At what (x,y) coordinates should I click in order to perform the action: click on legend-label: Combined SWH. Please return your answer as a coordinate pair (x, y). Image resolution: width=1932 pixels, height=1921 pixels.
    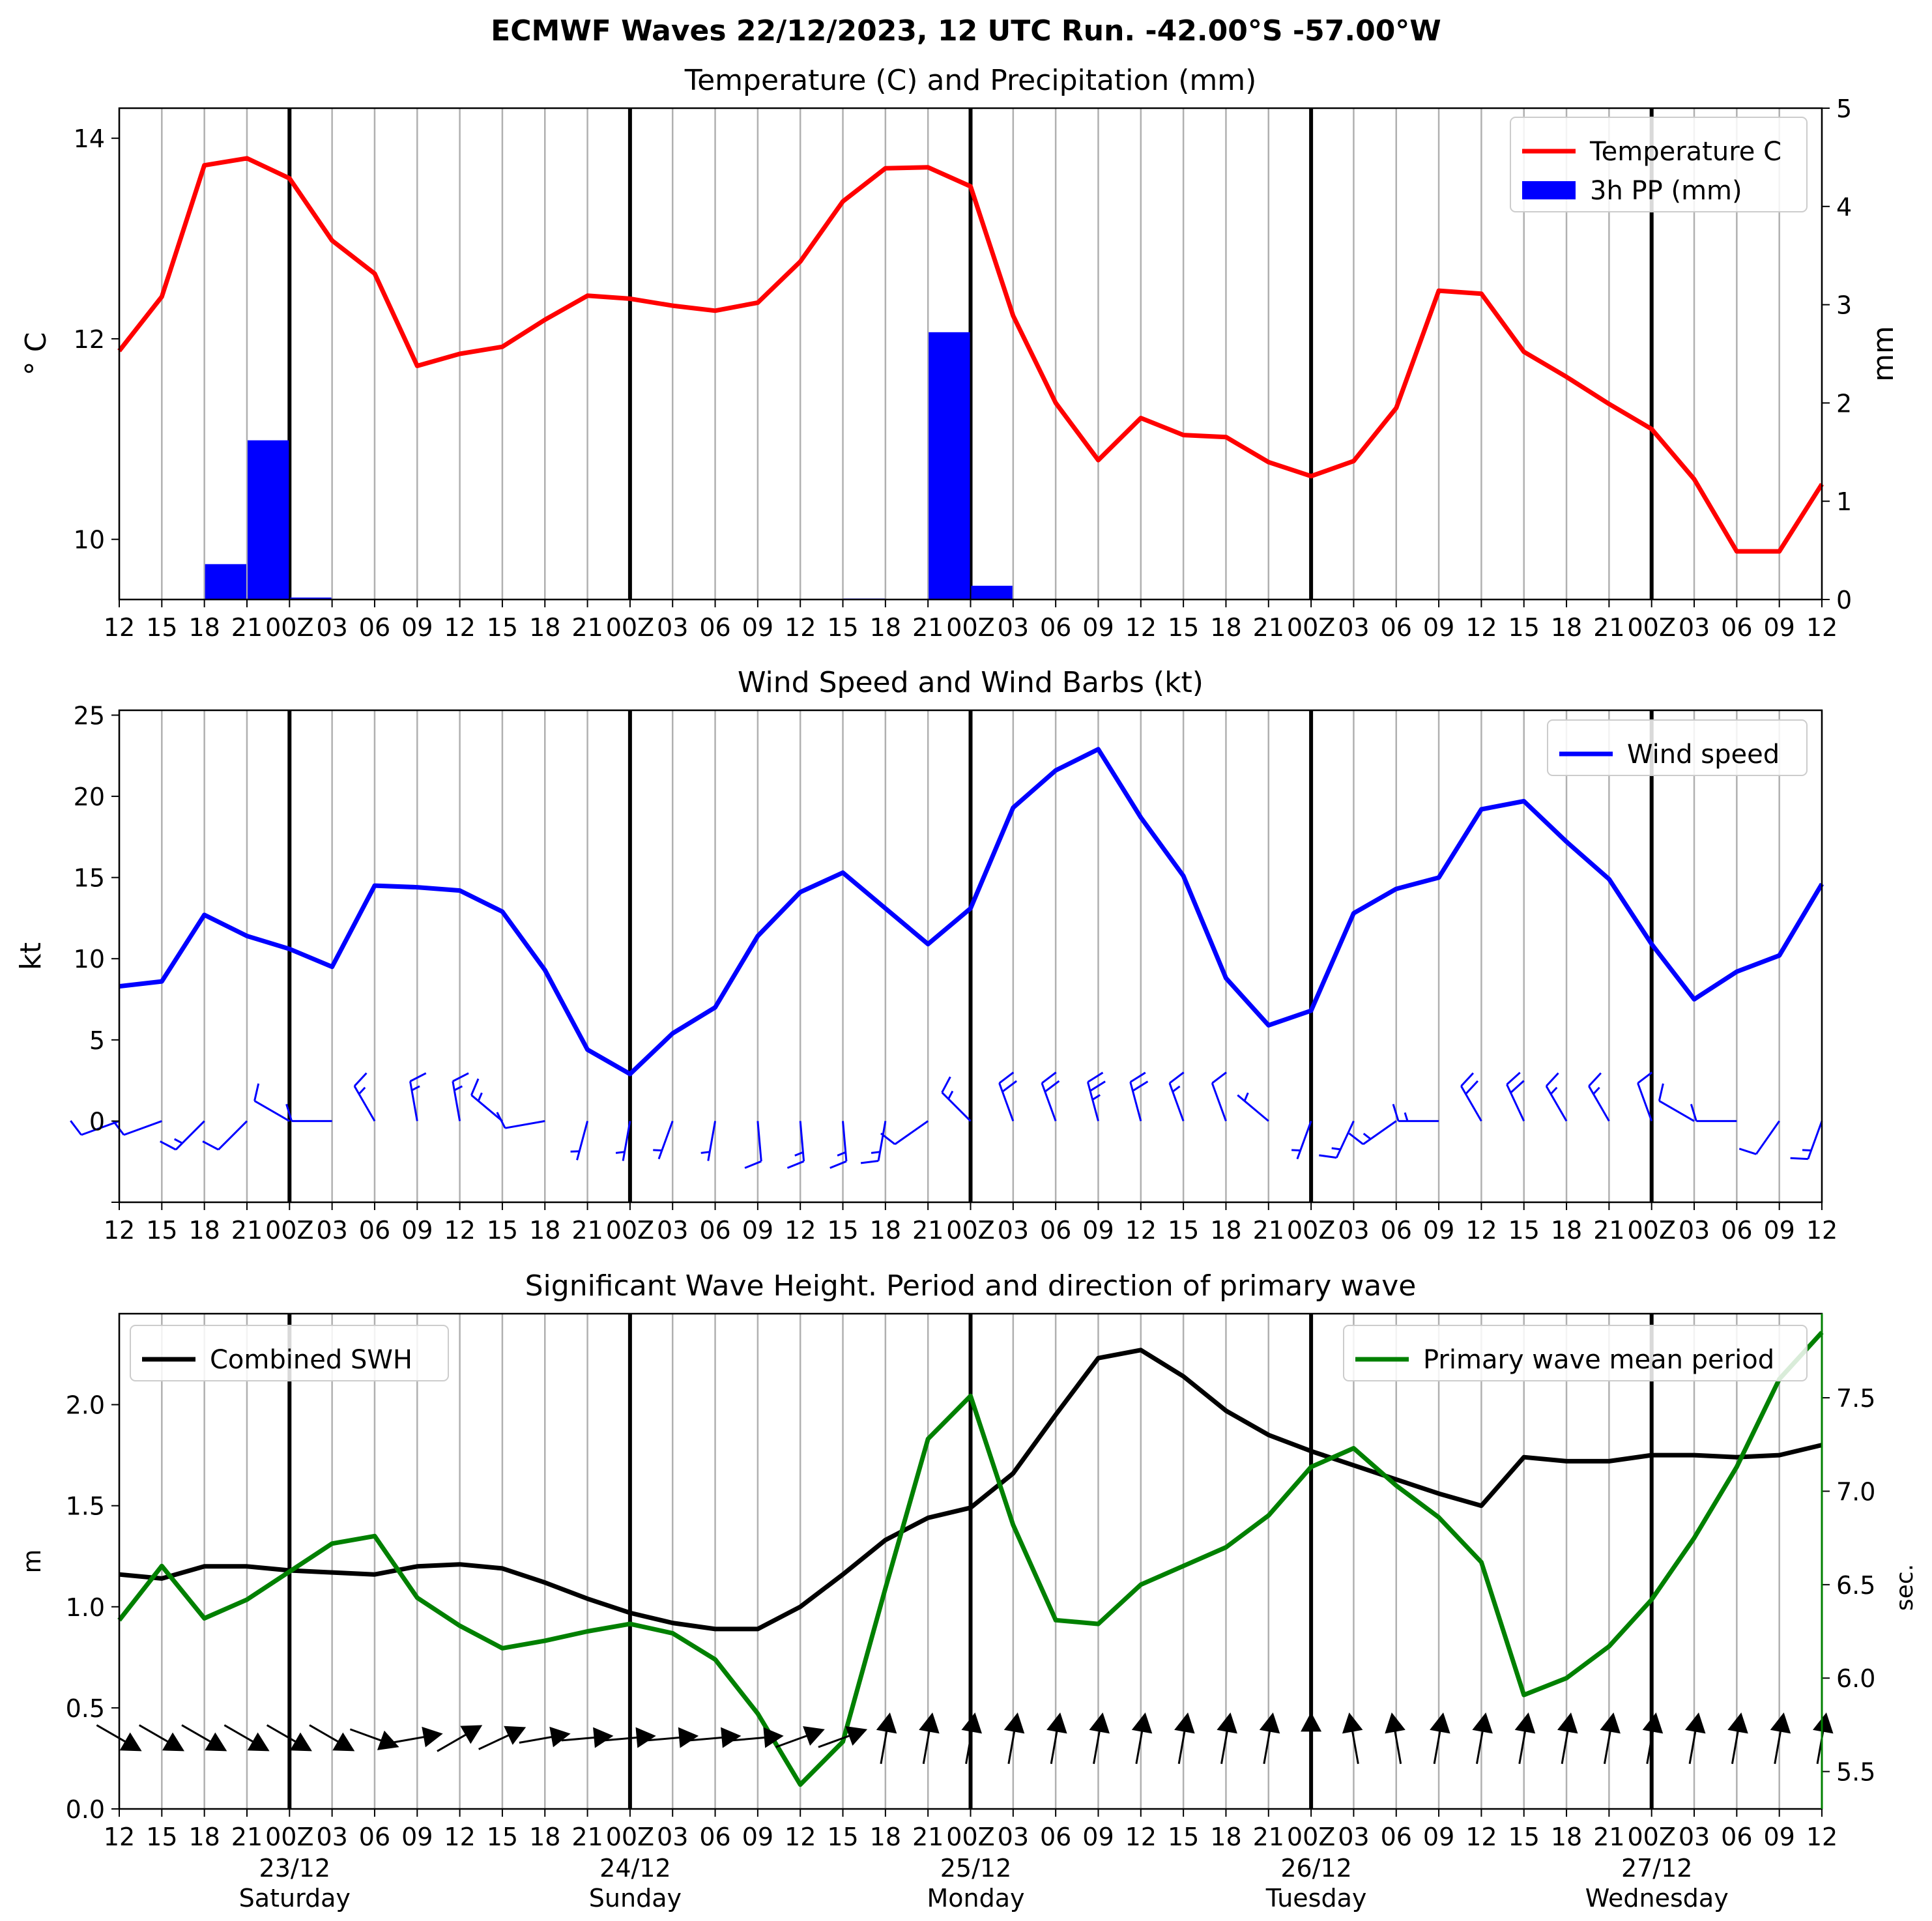
    Looking at the image, I should click on (311, 1360).